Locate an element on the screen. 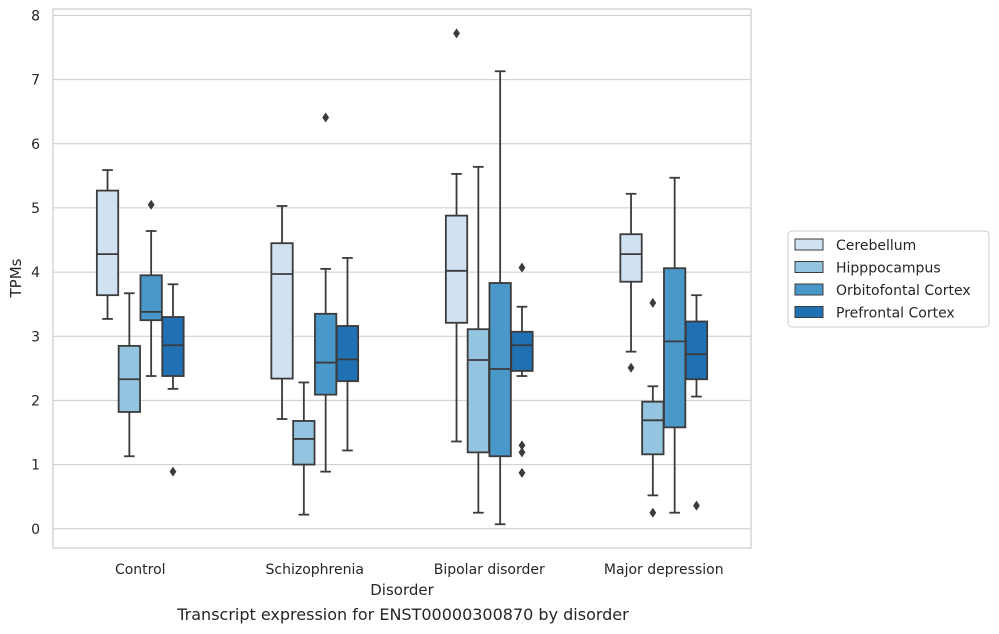 The width and height of the screenshot is (999, 634). legend-label-prefrontal-cortex: Prefrontal Cortex is located at coordinates (895, 314).